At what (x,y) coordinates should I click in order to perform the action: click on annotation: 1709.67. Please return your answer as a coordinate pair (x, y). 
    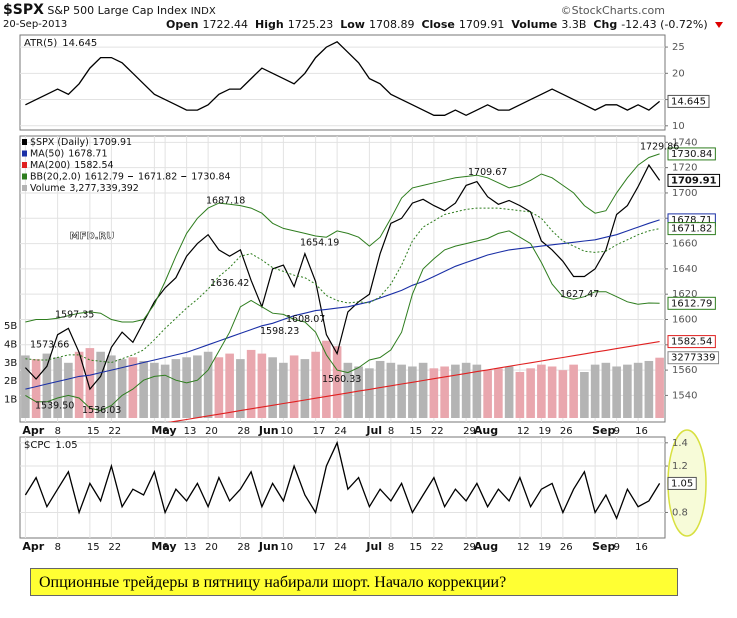
    Looking at the image, I should click on (487, 172).